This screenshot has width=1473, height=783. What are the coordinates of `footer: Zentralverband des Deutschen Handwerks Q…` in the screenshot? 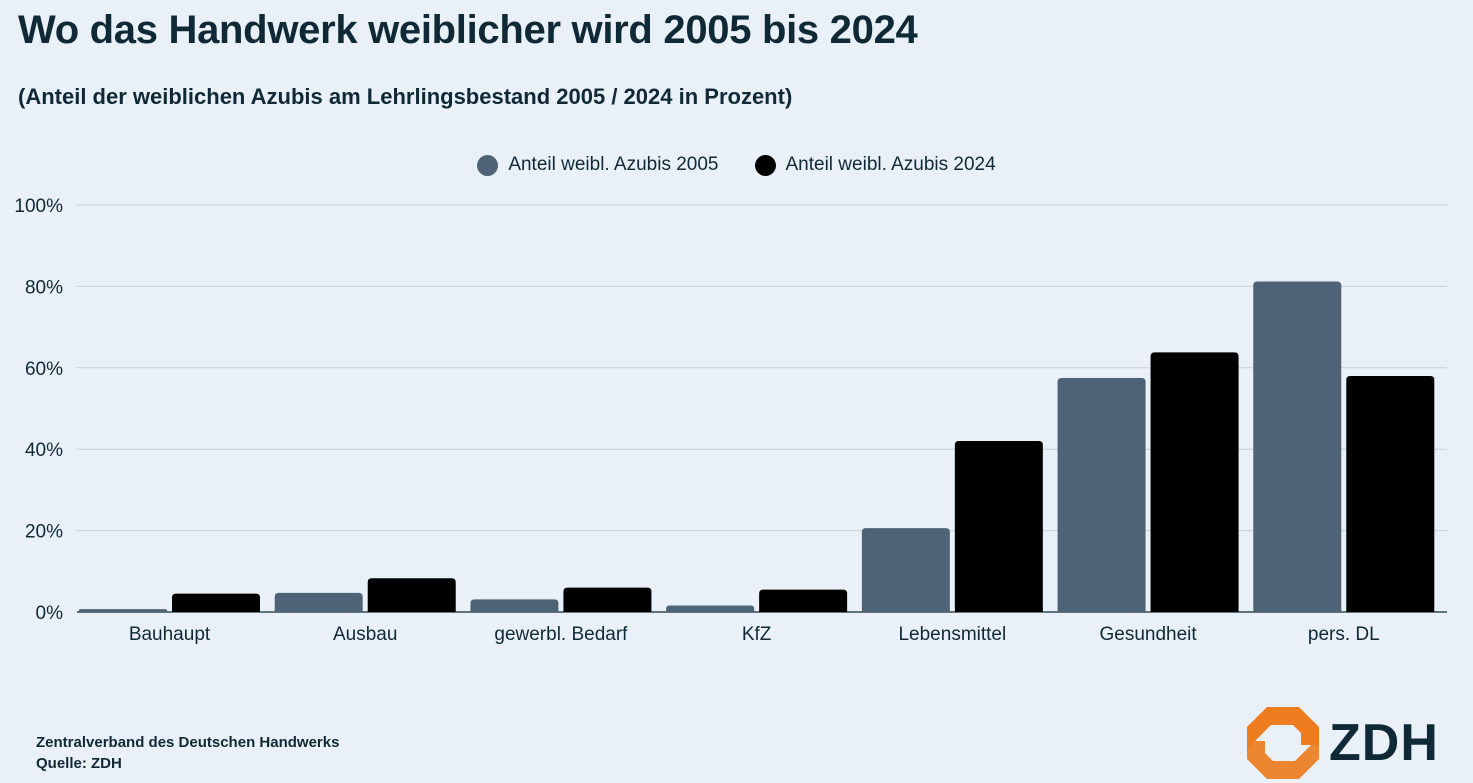 It's located at (187, 753).